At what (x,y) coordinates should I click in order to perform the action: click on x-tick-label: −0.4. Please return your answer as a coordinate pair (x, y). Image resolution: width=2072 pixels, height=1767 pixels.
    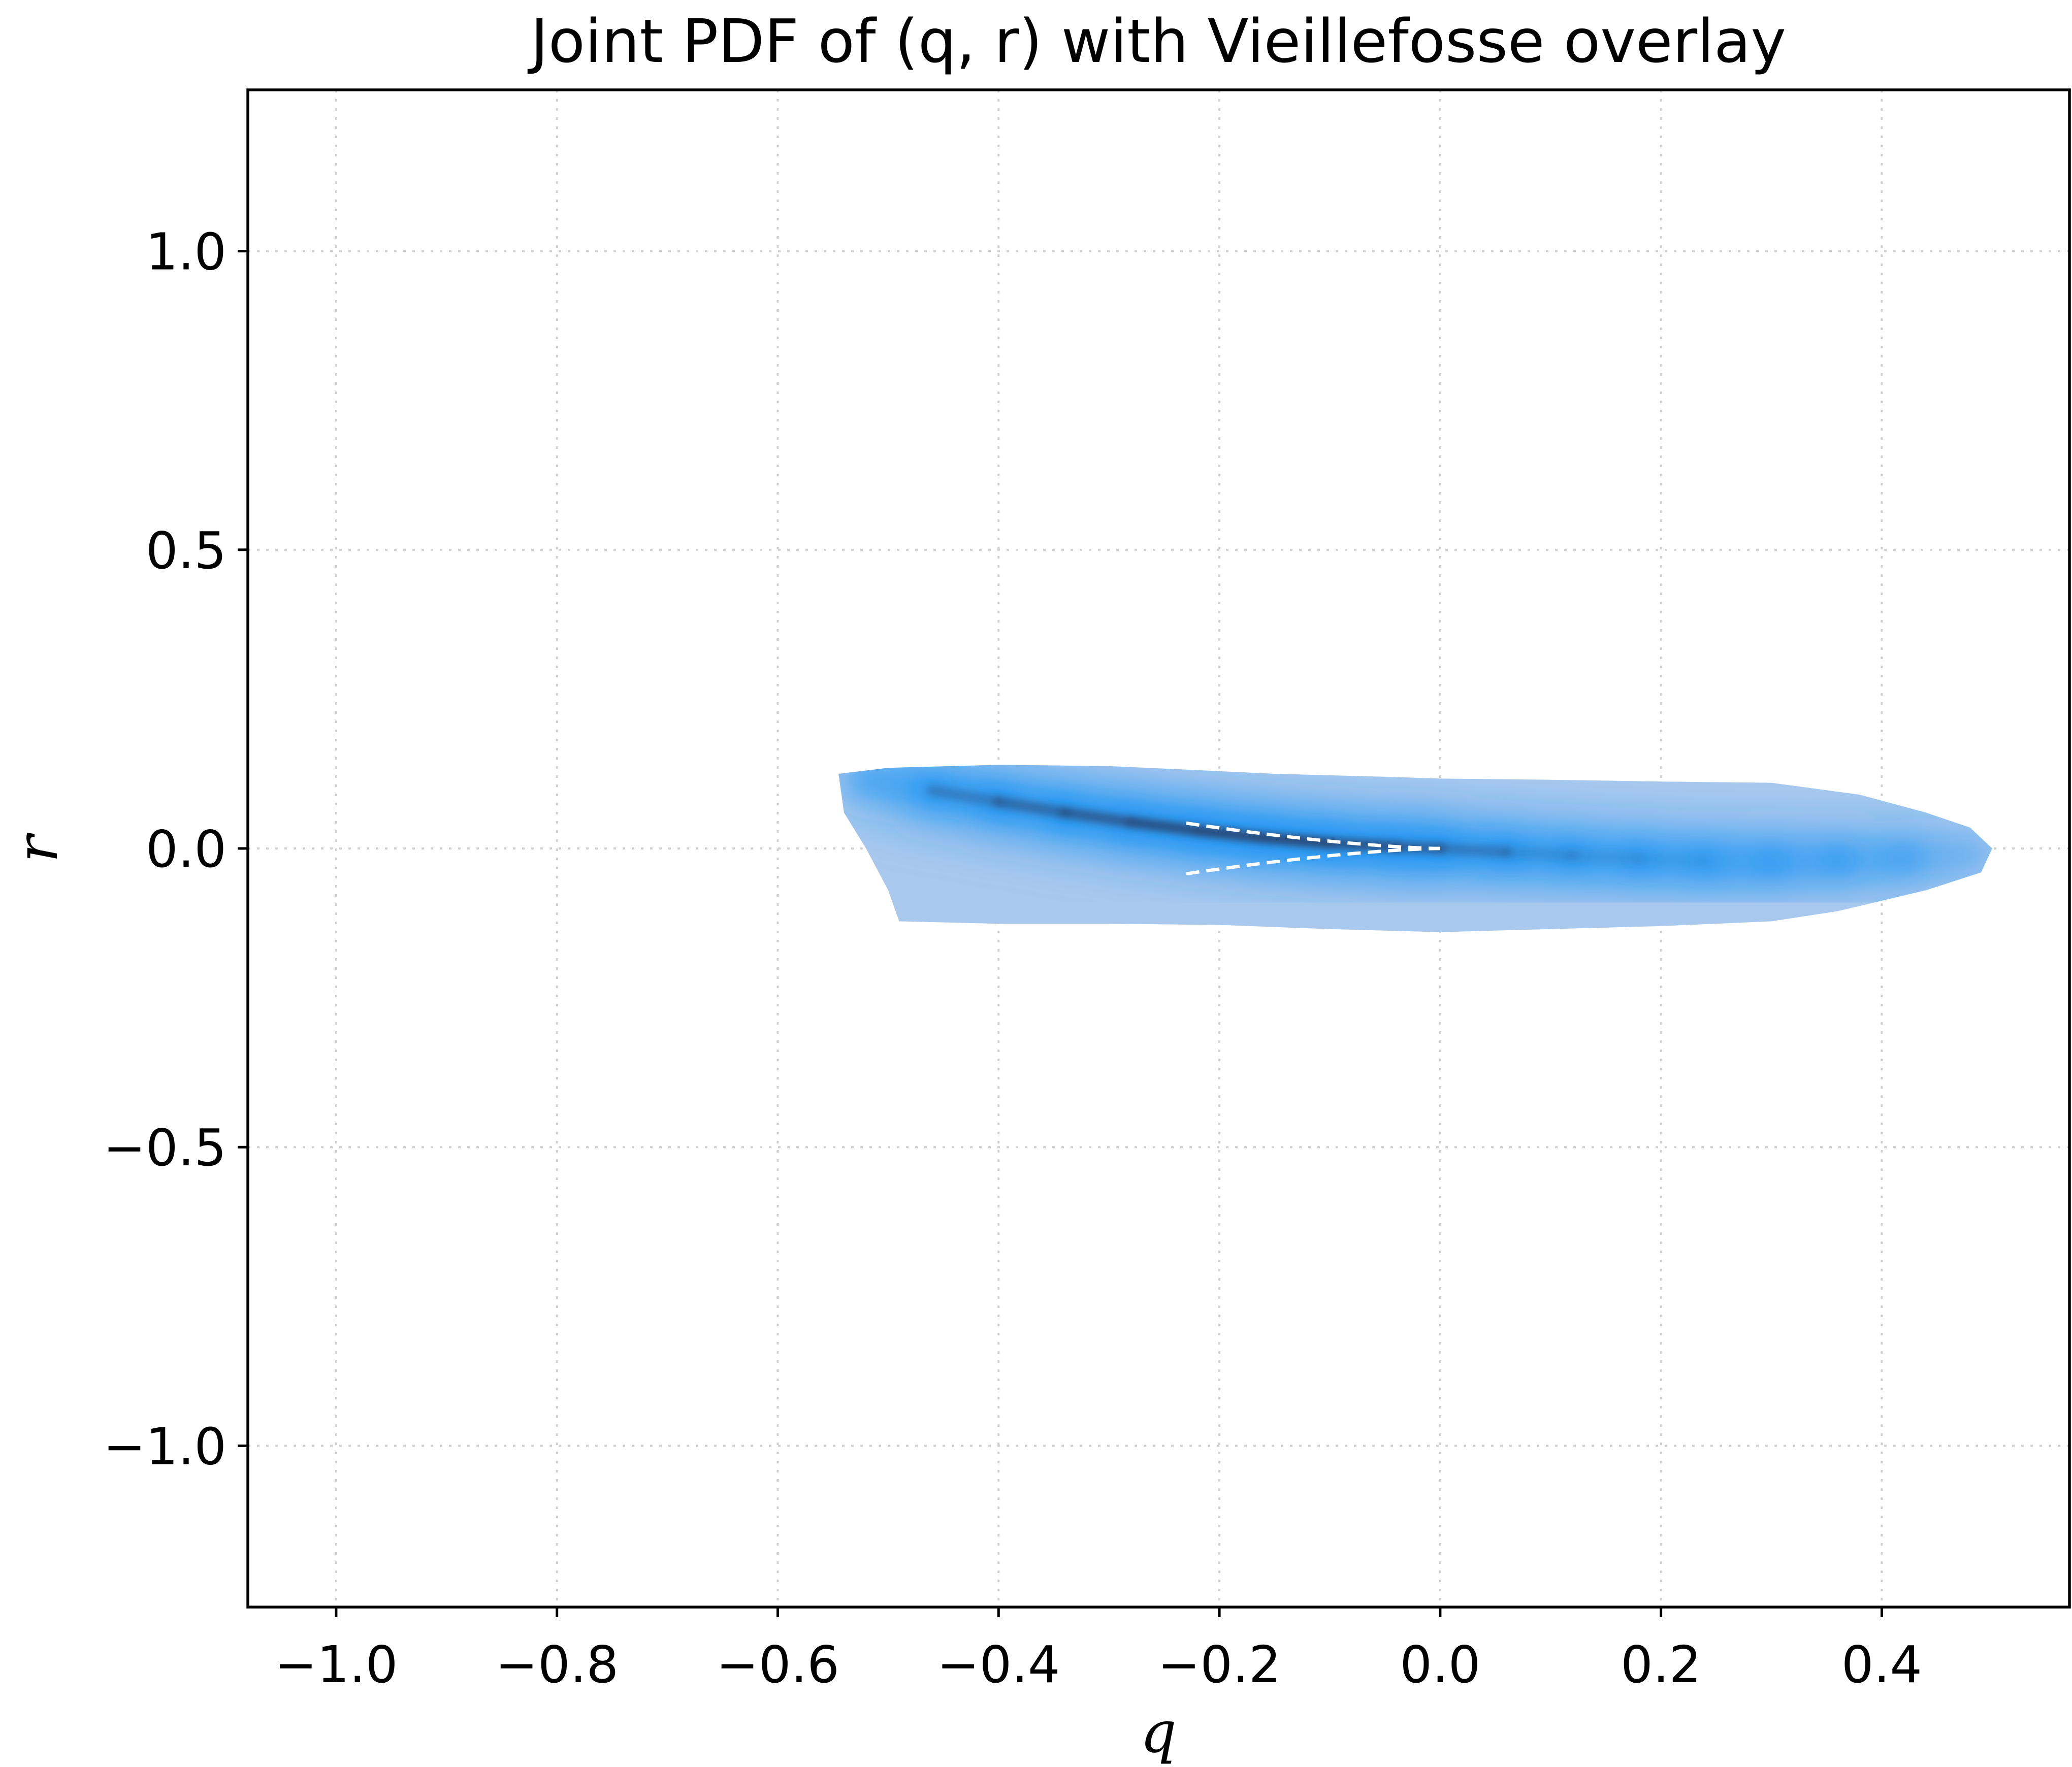
    Looking at the image, I should click on (998, 1664).